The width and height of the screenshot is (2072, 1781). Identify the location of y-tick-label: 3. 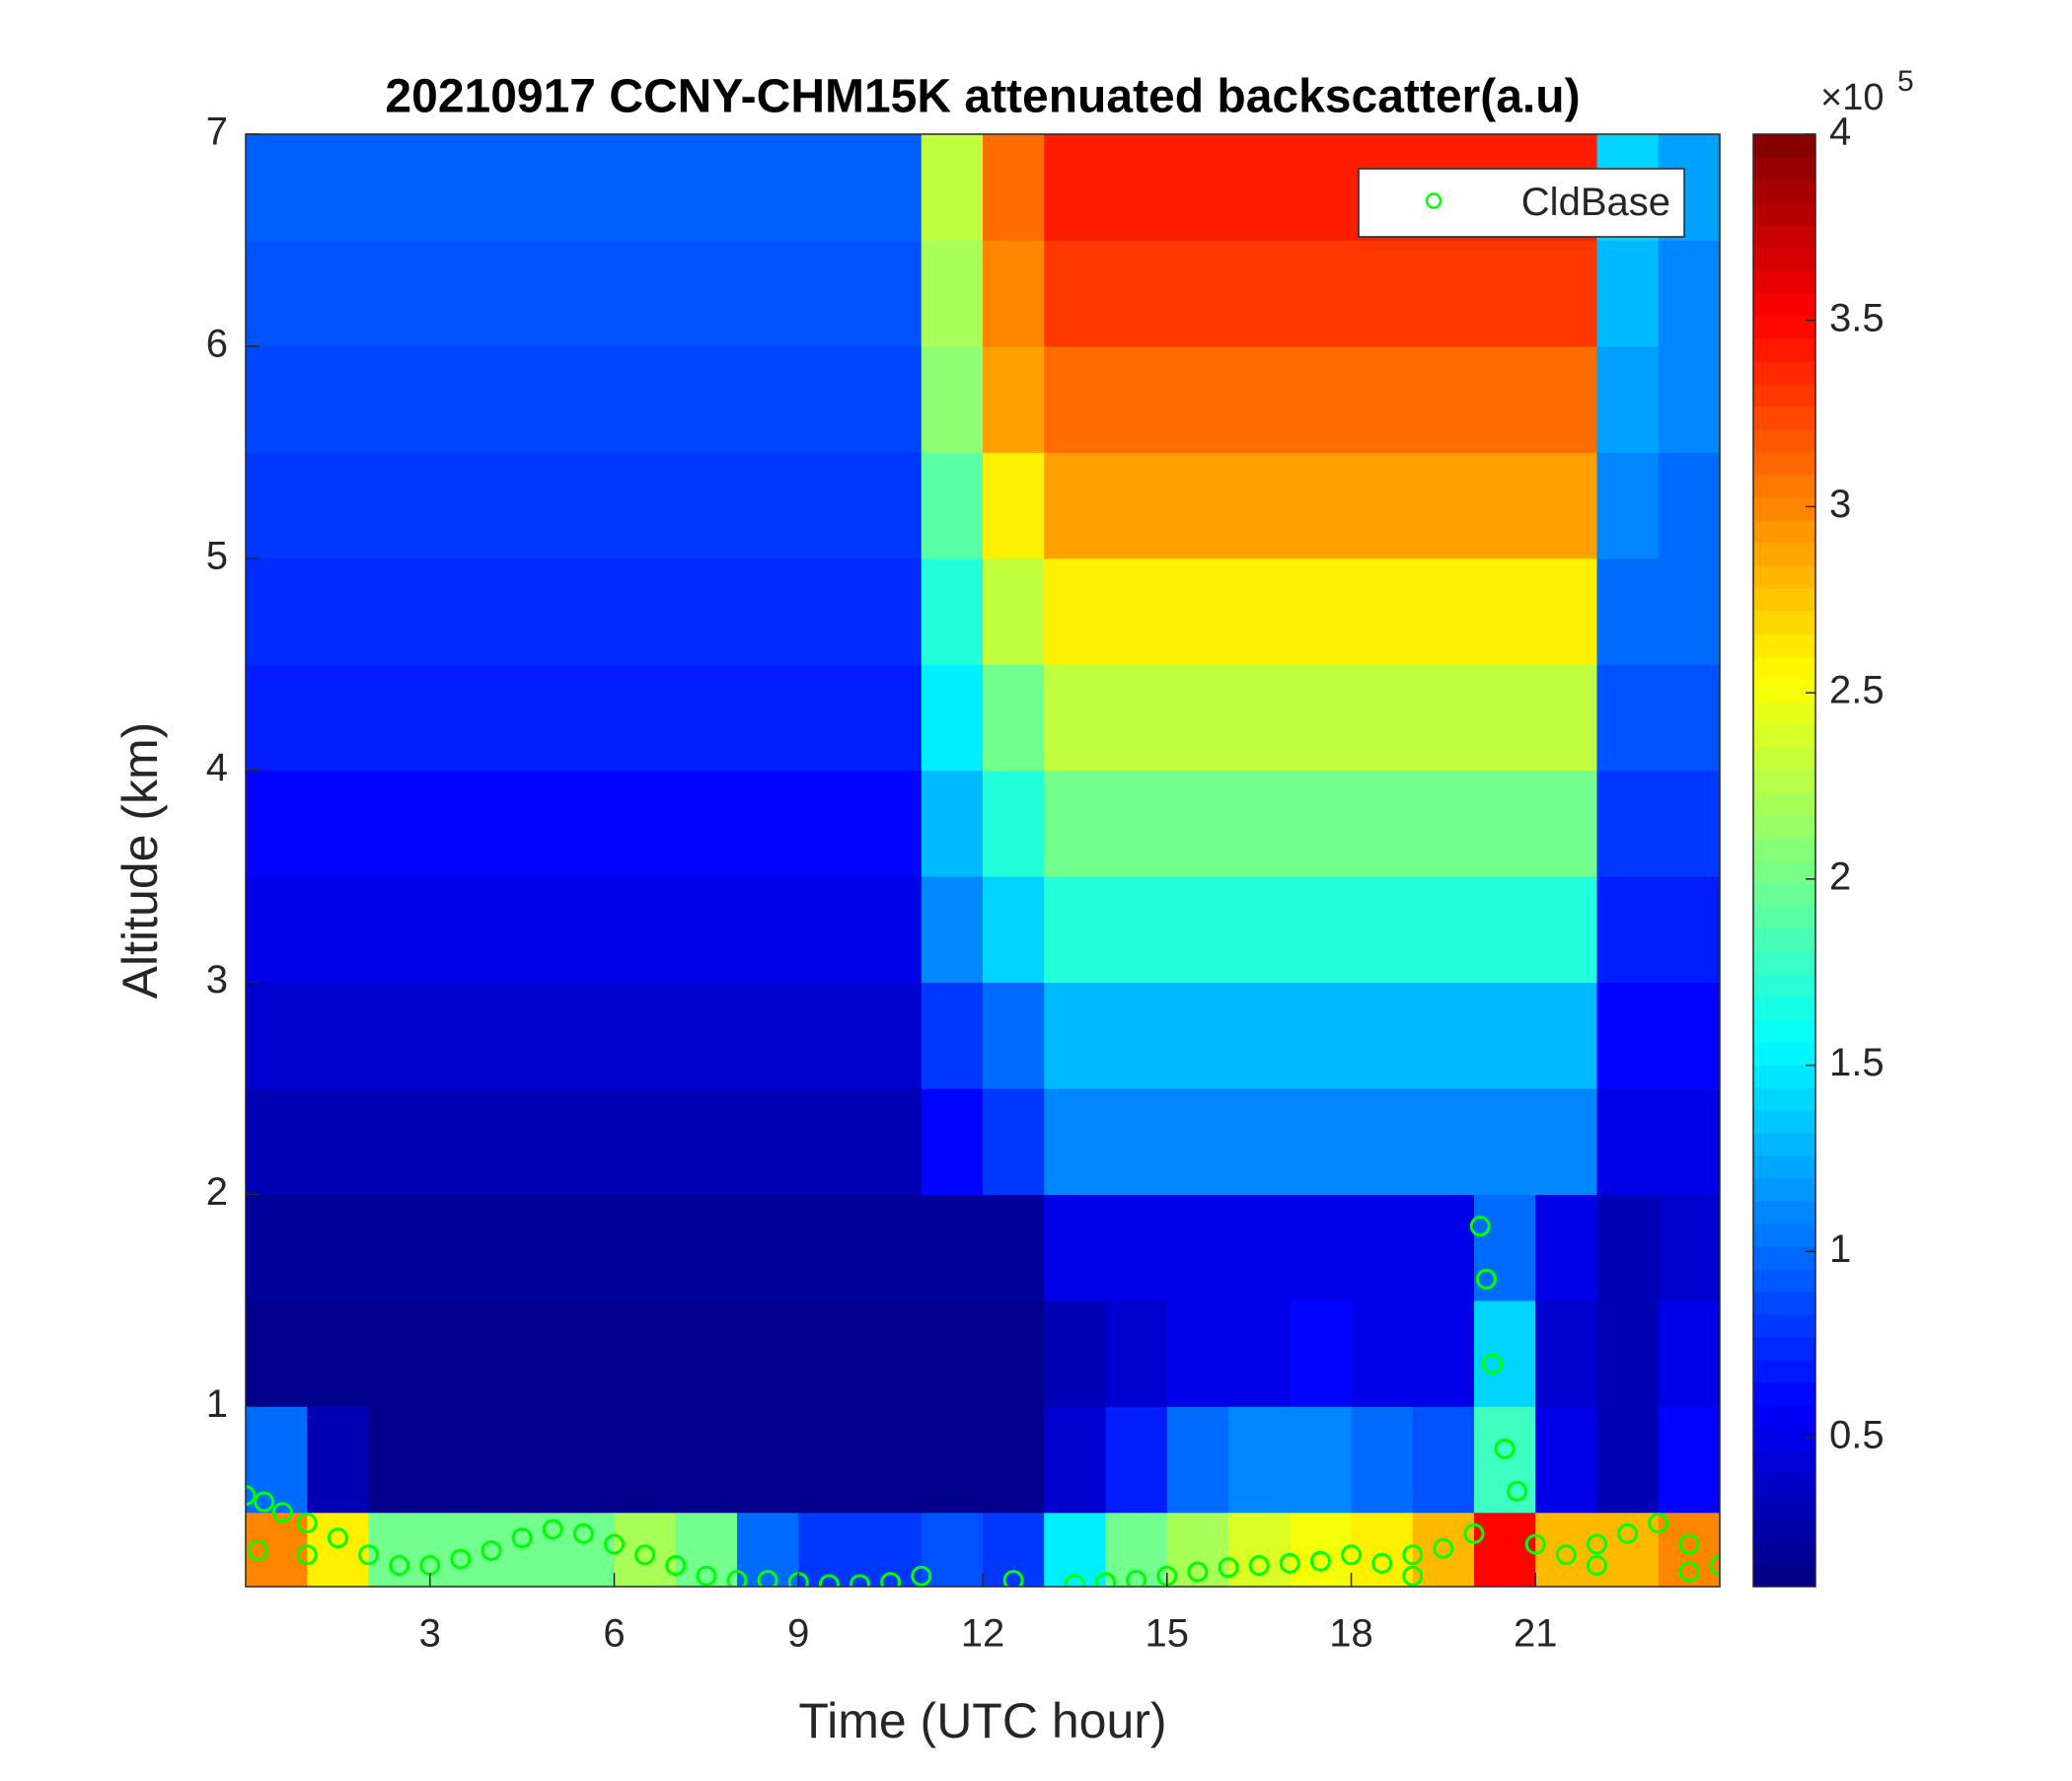
(217, 980).